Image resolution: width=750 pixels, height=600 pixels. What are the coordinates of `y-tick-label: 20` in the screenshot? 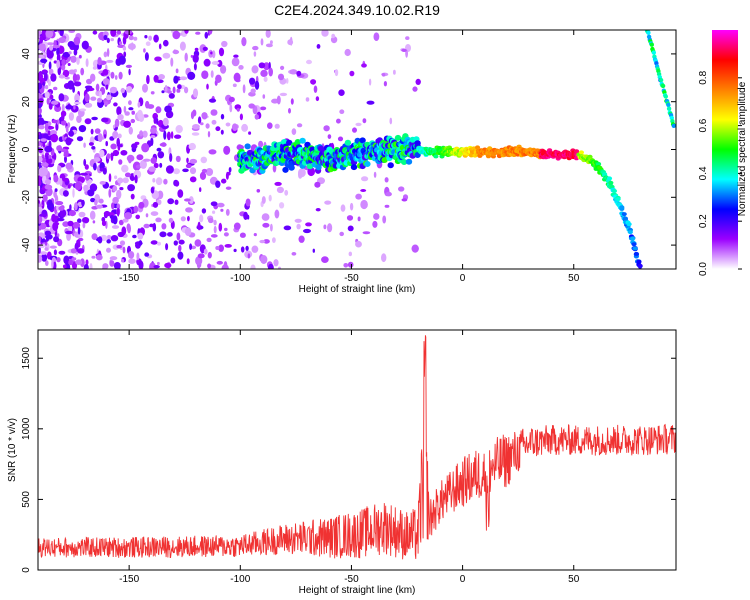 It's located at (26, 102).